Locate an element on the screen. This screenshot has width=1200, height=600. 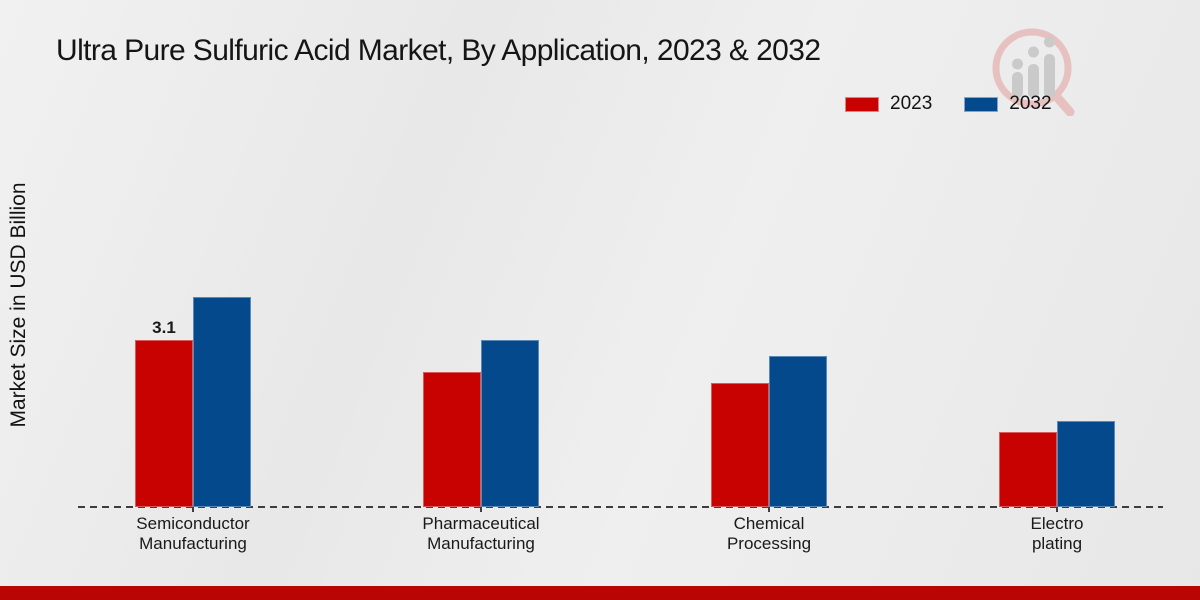
category-label: Semiconductor Manufacturing is located at coordinates (193, 533).